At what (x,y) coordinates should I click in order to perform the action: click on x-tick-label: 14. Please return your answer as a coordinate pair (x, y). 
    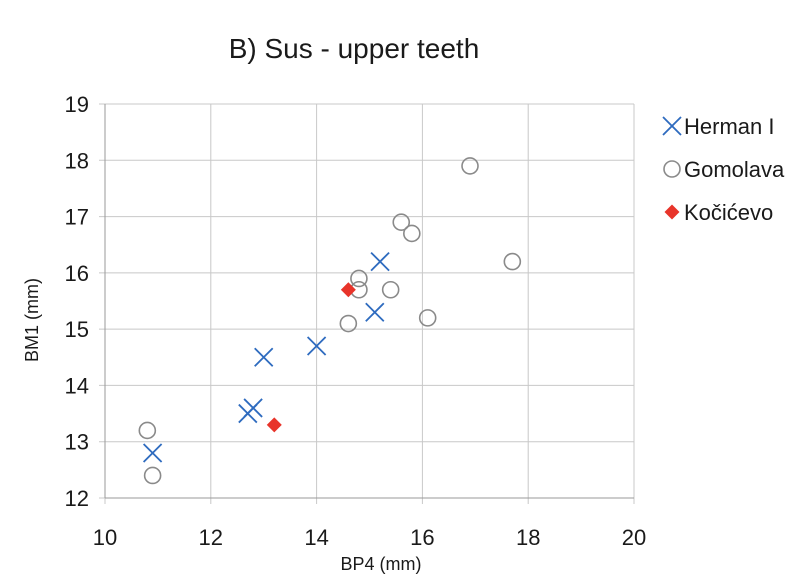
    Looking at the image, I should click on (316, 537).